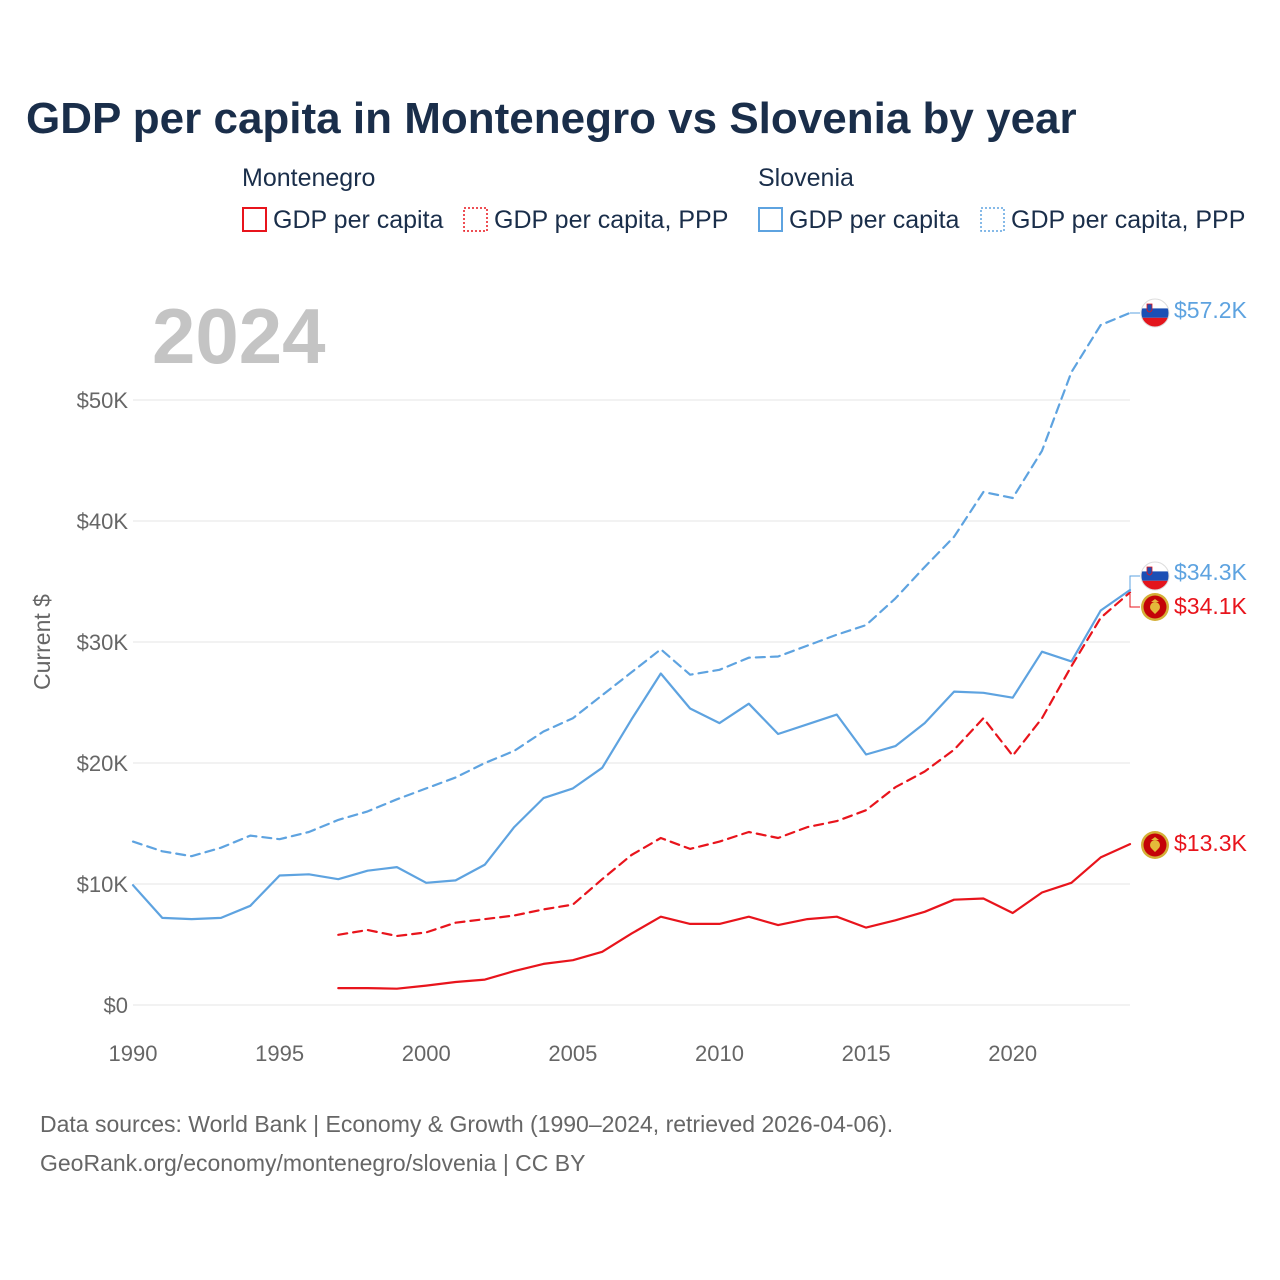 The image size is (1280, 1280). Describe the element at coordinates (1211, 606) in the screenshot. I see `end-label-montenegro-ppp: $34.1K` at that location.